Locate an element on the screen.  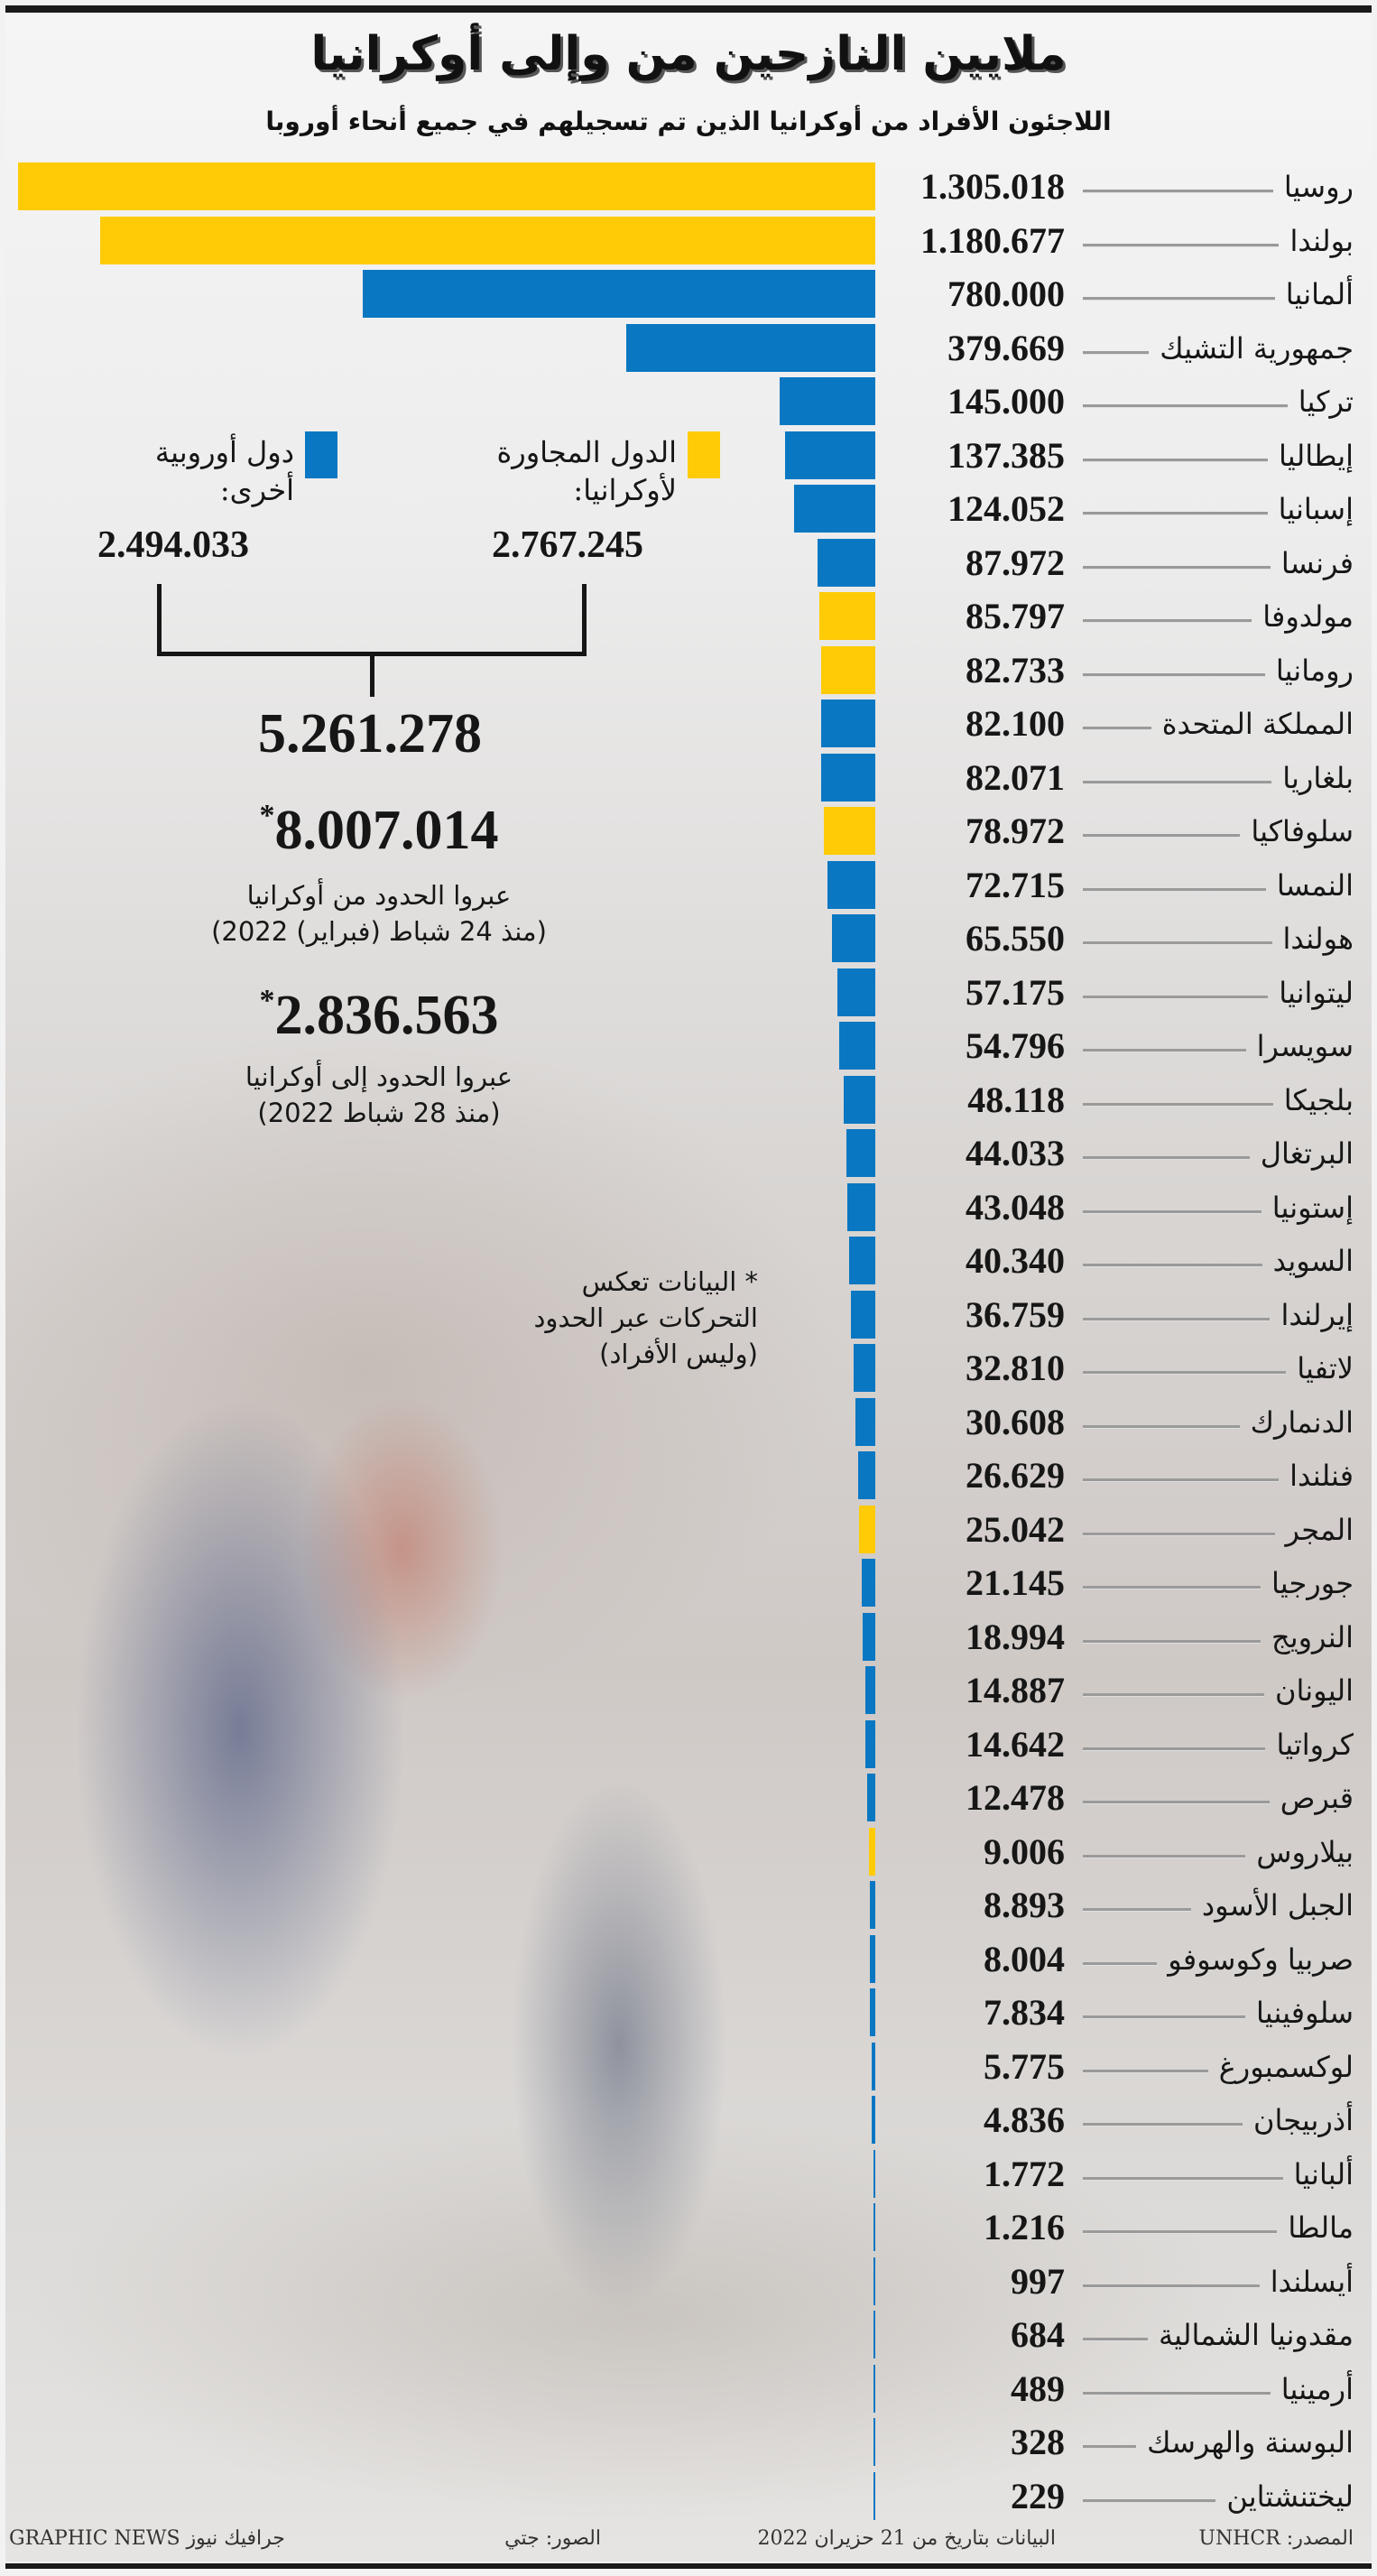
table-row: 1.772 ألبانيا is located at coordinates (688, 2173).